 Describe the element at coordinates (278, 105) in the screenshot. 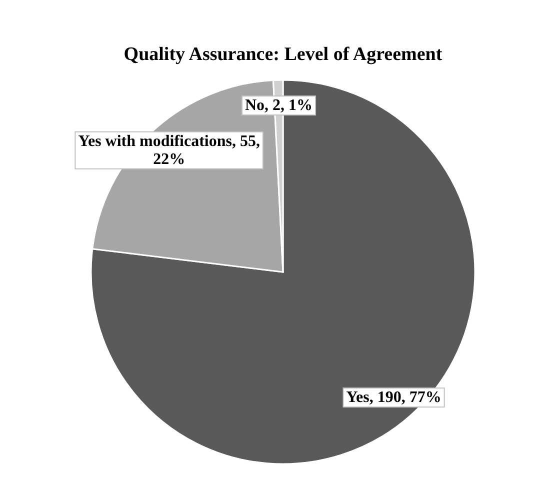

I see `slice-label: No, 2, 1%` at that location.